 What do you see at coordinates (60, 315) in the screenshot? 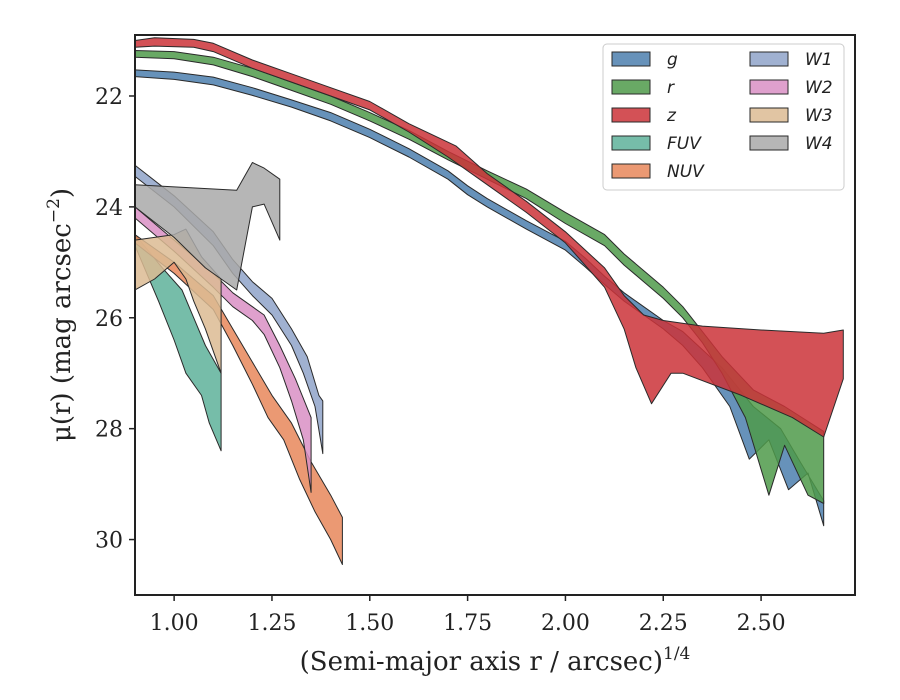
I see `y-axis-label: μ(r) (mag arcsec−2)` at bounding box center [60, 315].